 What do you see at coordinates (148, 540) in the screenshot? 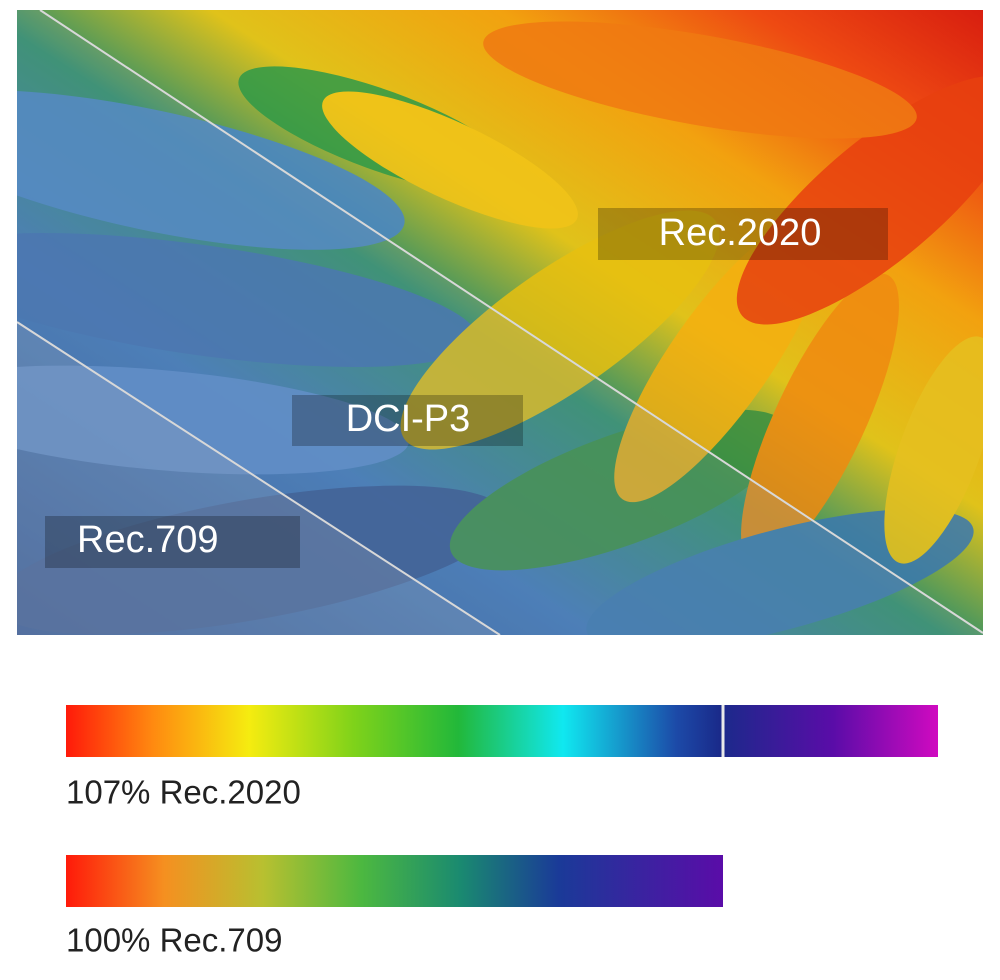
I see `gamut-label: Rec.709` at bounding box center [148, 540].